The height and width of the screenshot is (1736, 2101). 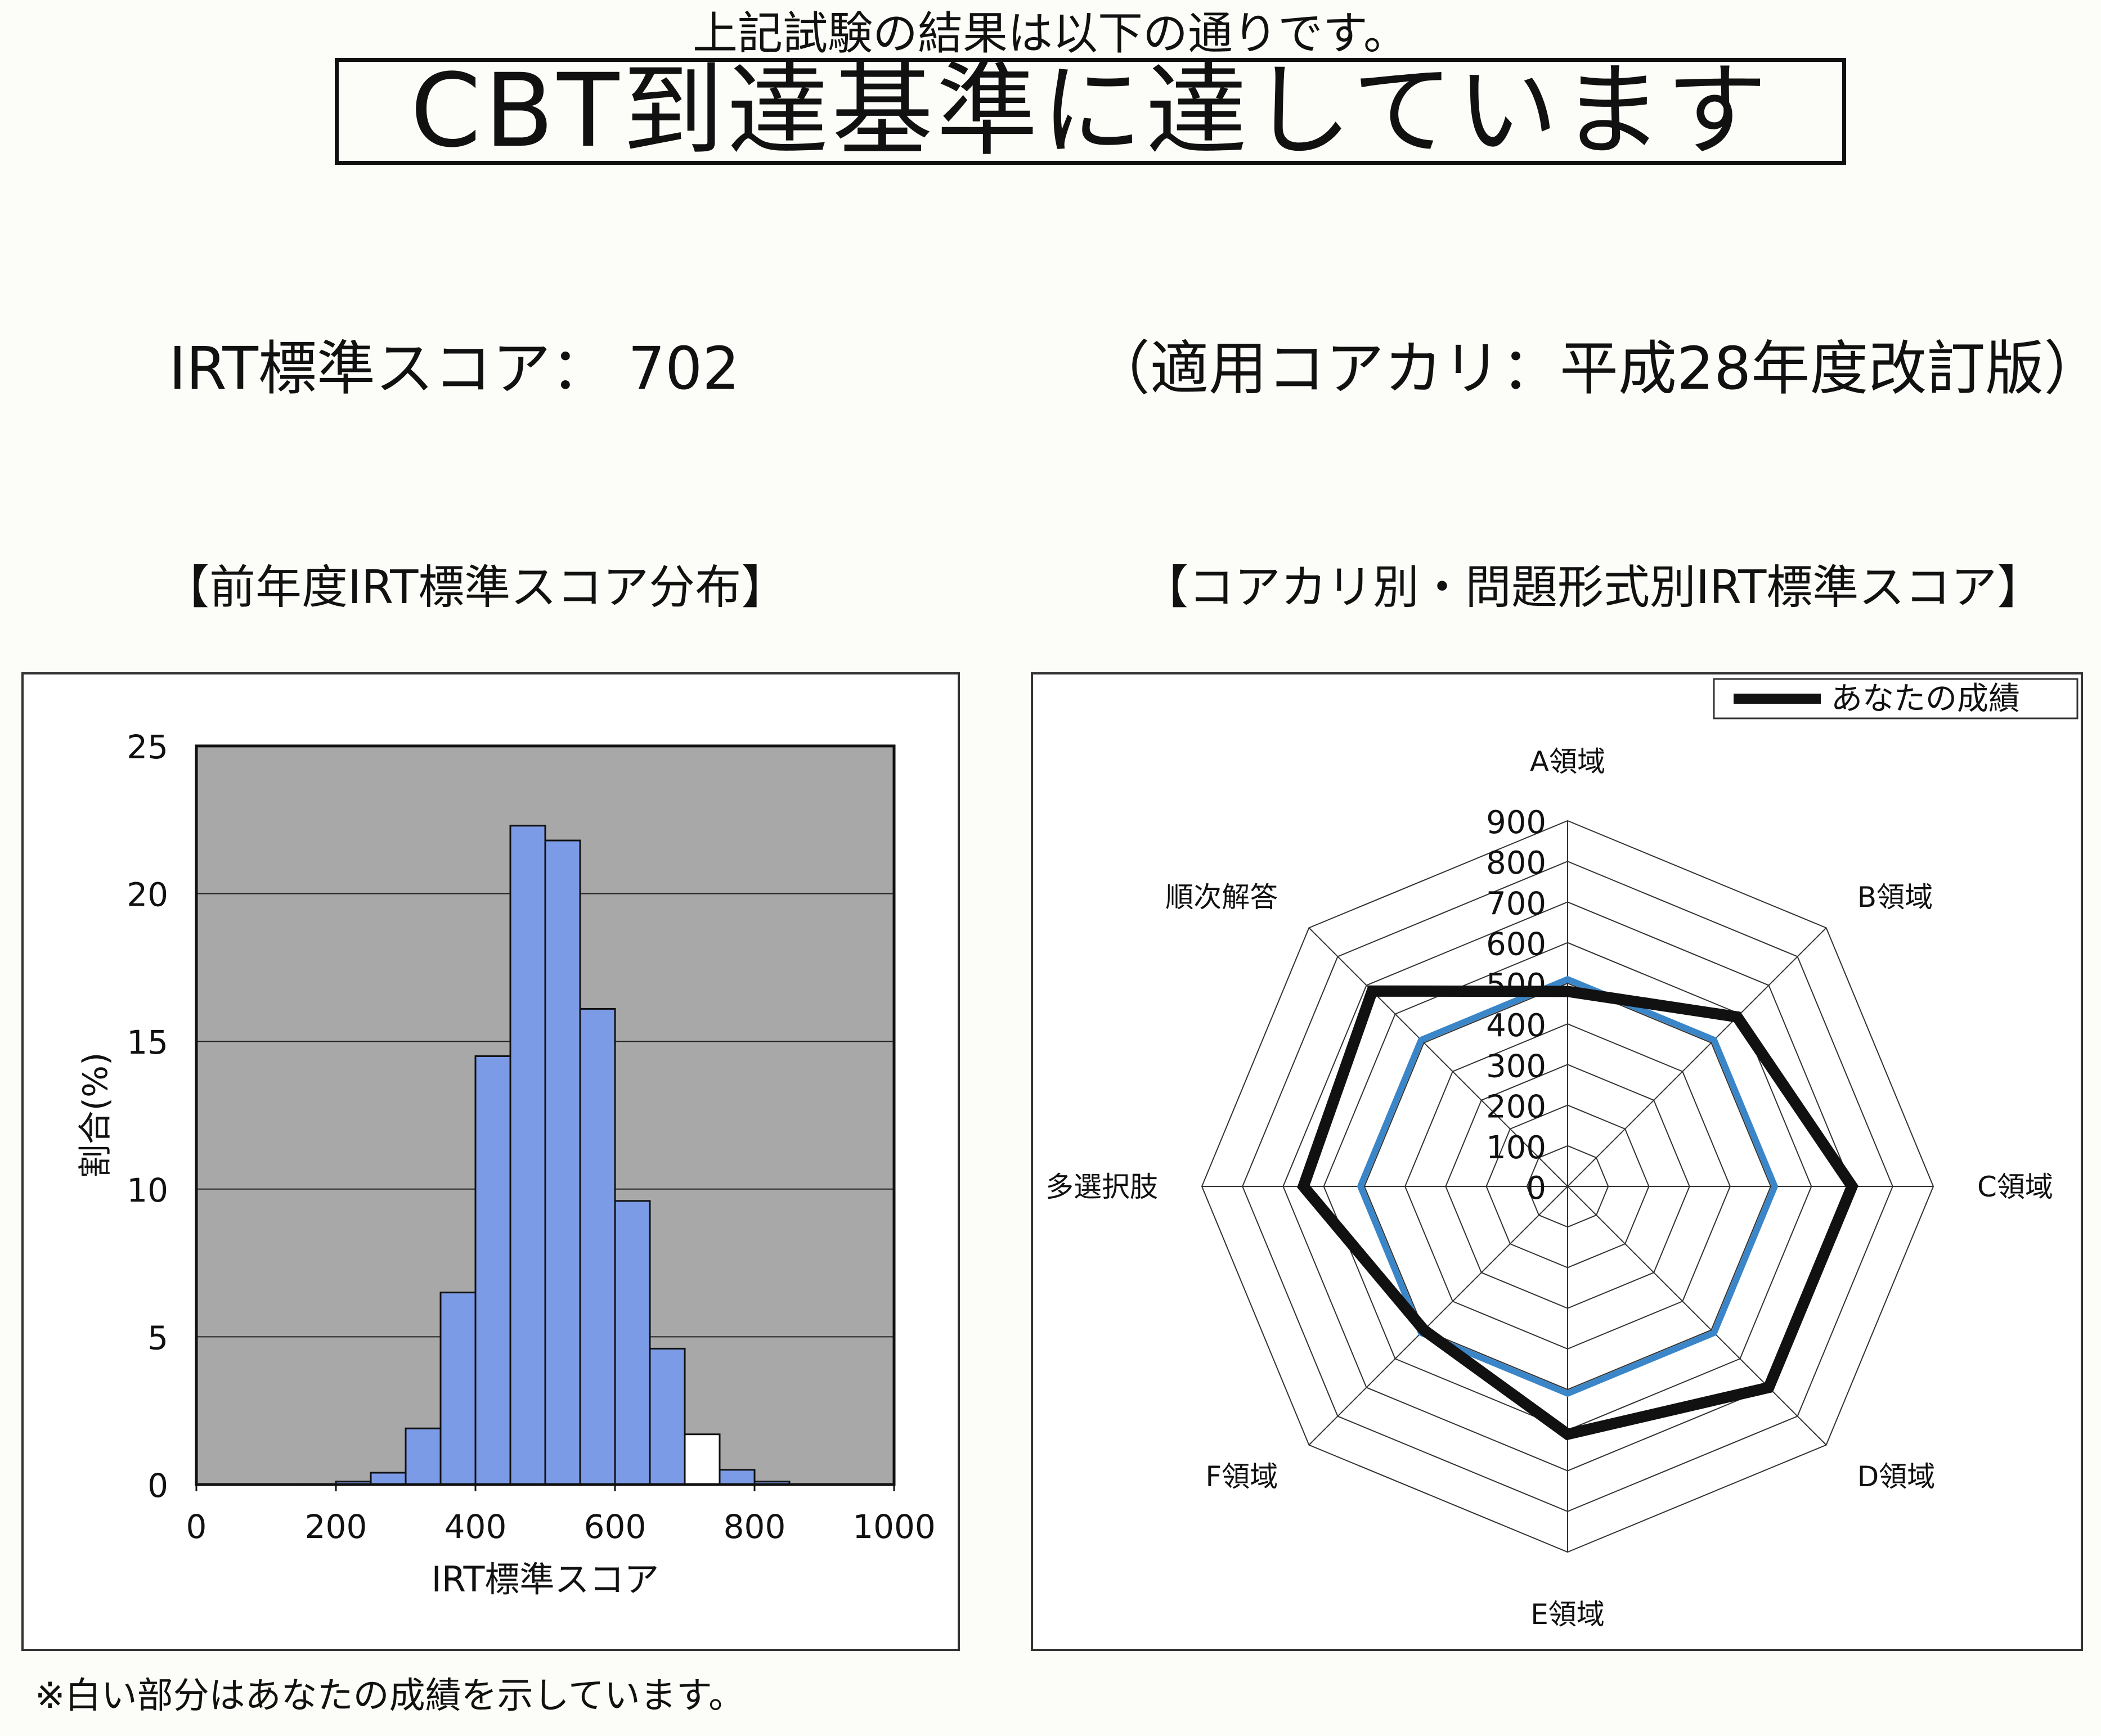 What do you see at coordinates (1516, 823) in the screenshot?
I see `radar-tick-label: 900` at bounding box center [1516, 823].